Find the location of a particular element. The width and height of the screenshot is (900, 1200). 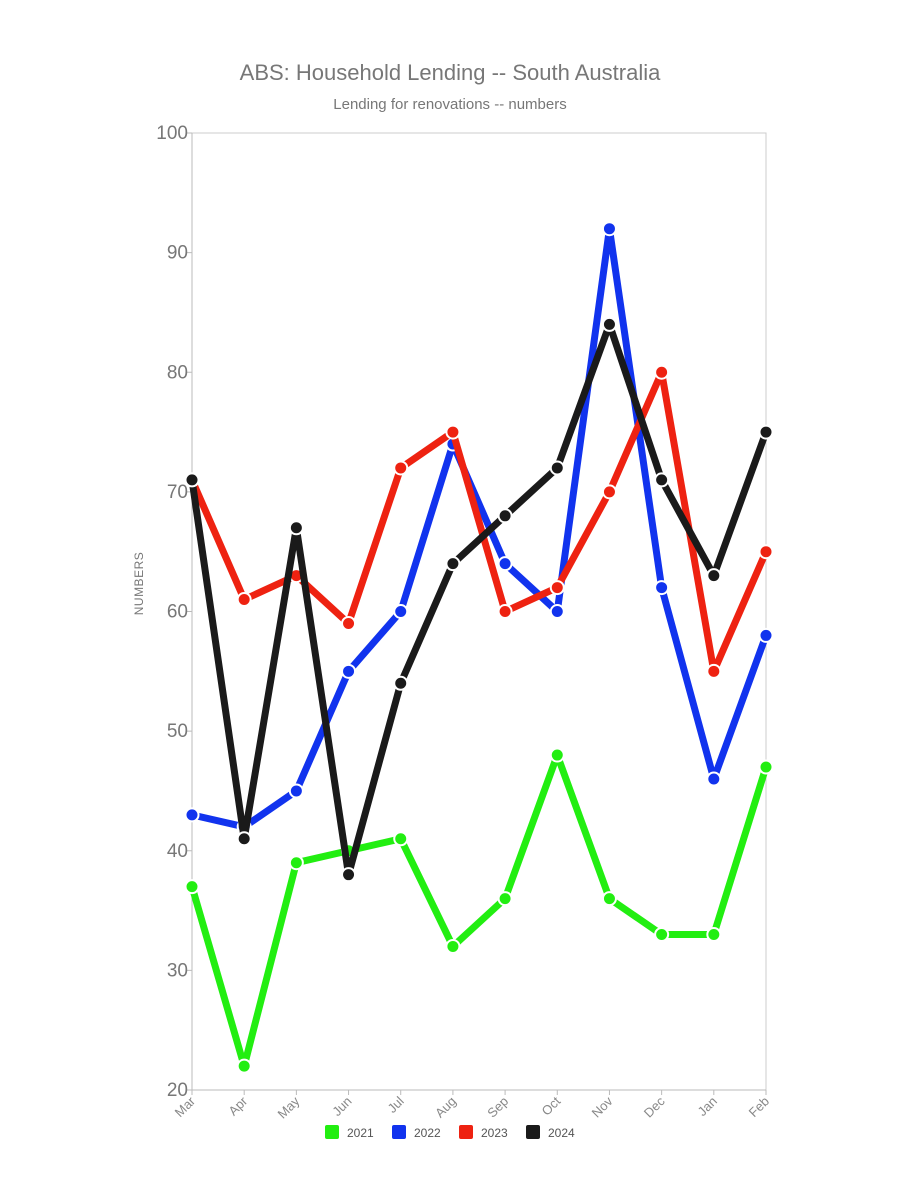

y-tick-label: 20 is located at coordinates (177, 1090).